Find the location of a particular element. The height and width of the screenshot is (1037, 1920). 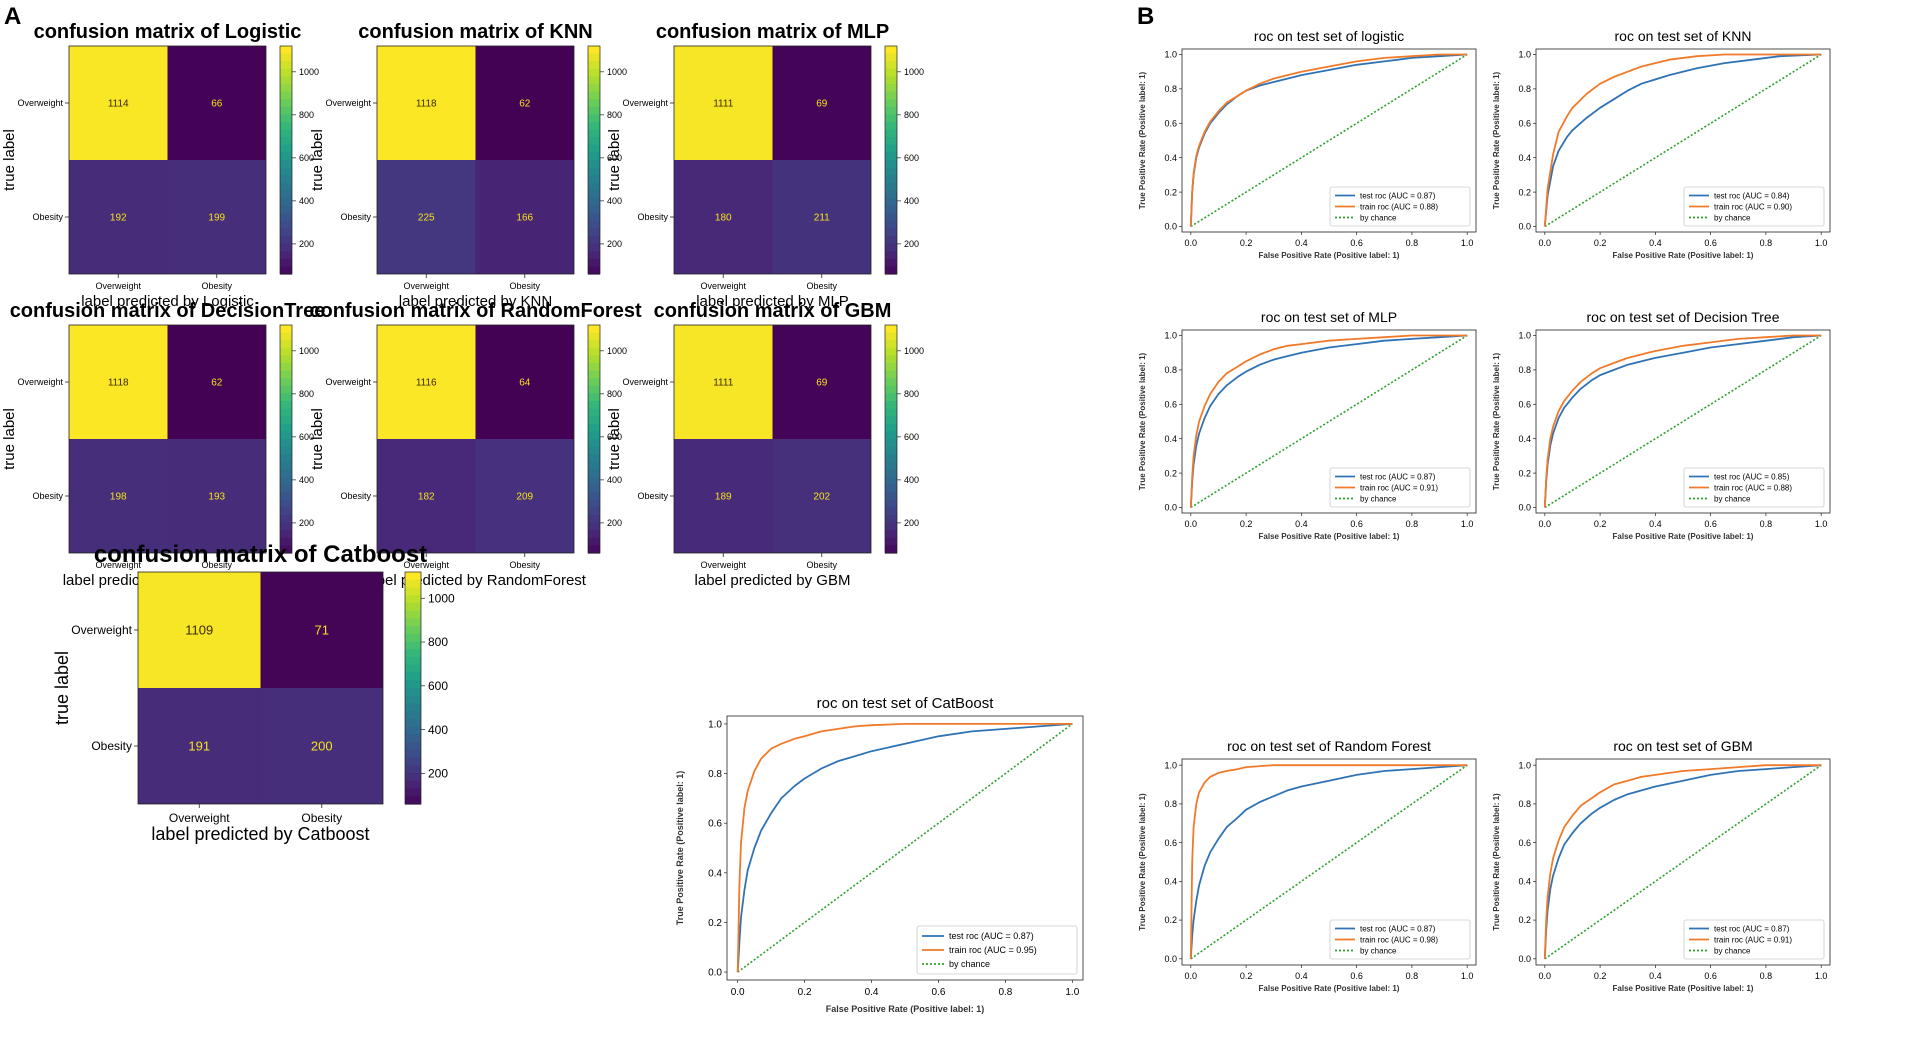

cm-ylabel: true label is located at coordinates (614, 439).